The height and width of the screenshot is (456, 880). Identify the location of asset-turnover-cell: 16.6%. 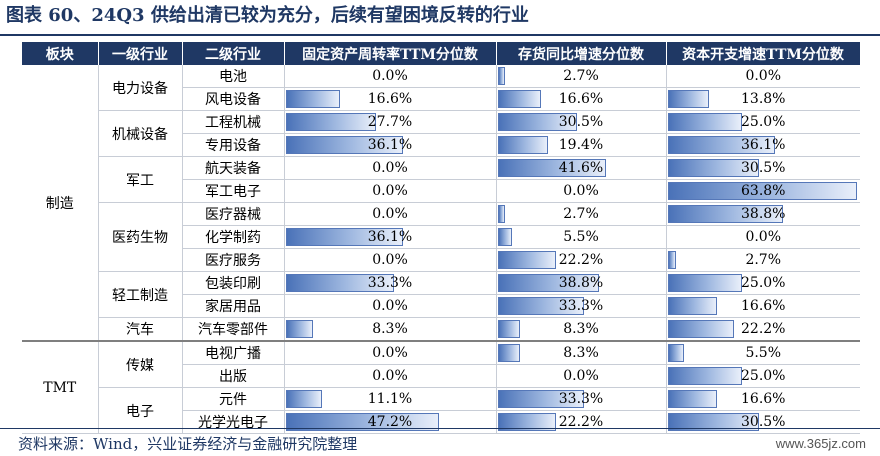
(390, 99).